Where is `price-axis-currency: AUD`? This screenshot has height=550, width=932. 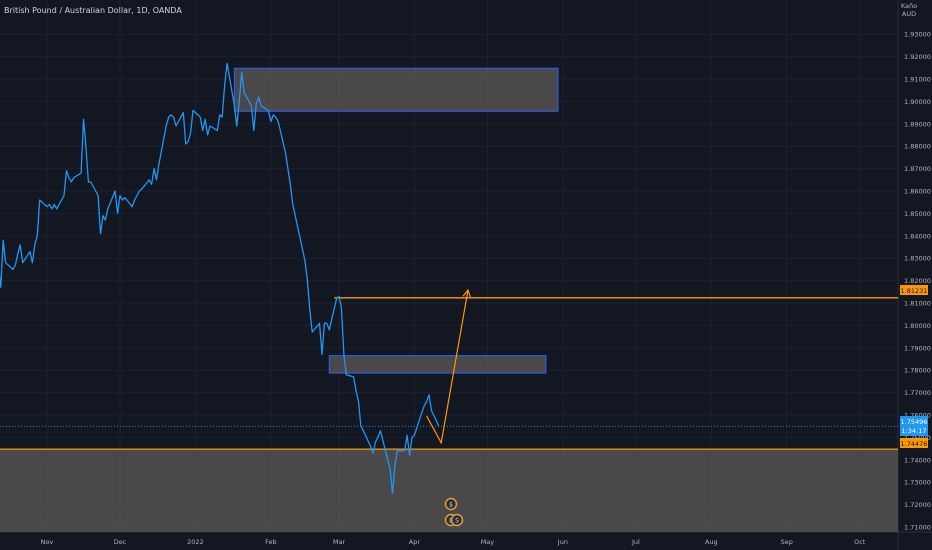
price-axis-currency: AUD is located at coordinates (909, 14).